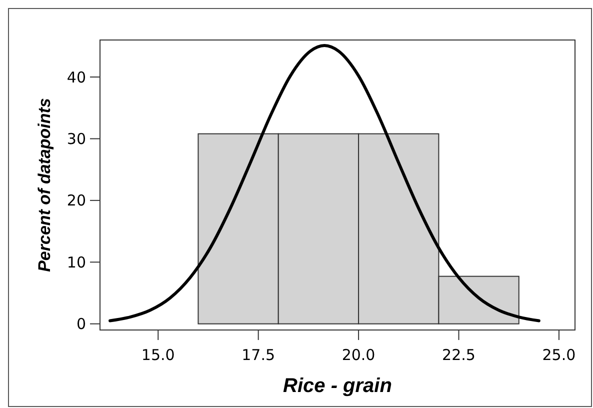  Describe the element at coordinates (76, 77) in the screenshot. I see `y-tick-label: 40` at that location.